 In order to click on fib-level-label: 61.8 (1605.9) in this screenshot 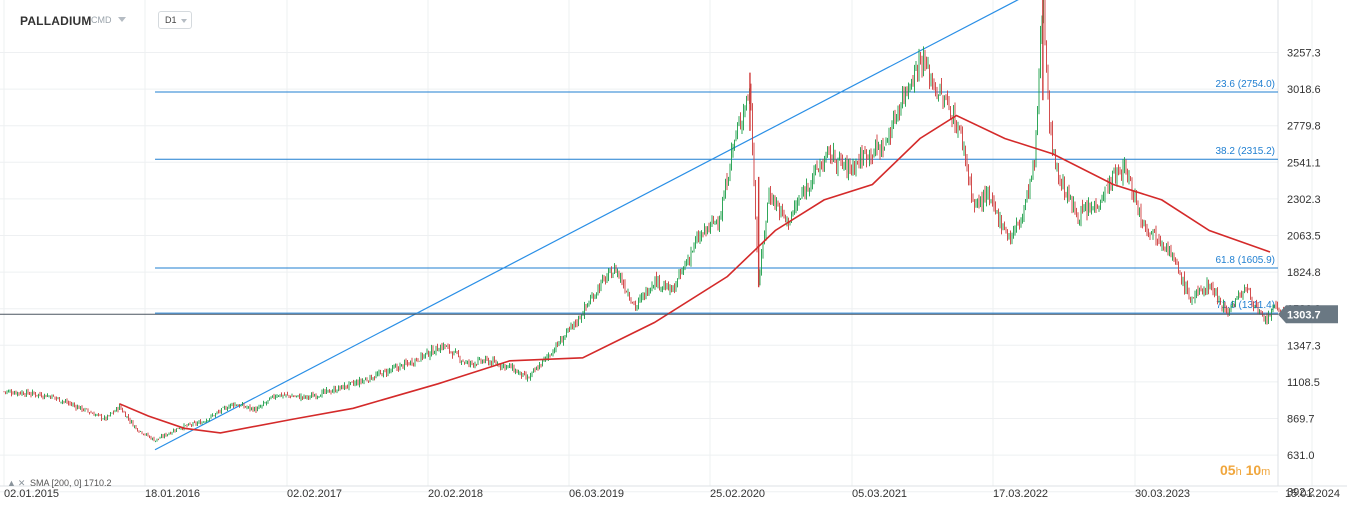, I will do `click(1246, 260)`.